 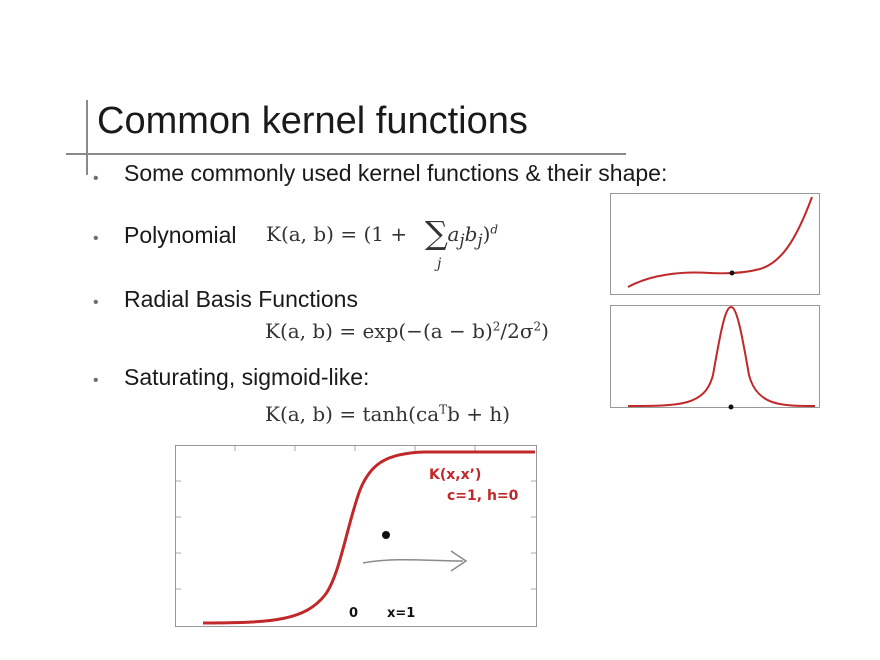 I want to click on poly-lhs: K(a, b) = (1 +, so click(x=340, y=234).